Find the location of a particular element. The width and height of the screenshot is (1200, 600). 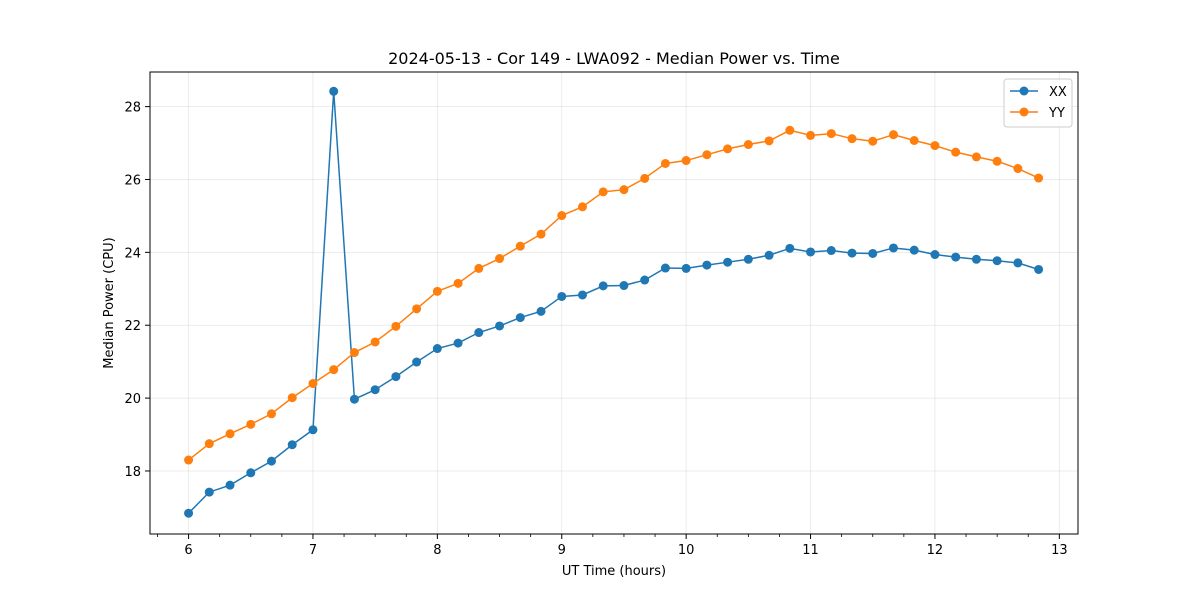

x-axis-ticks: 6 7 8 9 10 11 12 13 is located at coordinates (612, 546).